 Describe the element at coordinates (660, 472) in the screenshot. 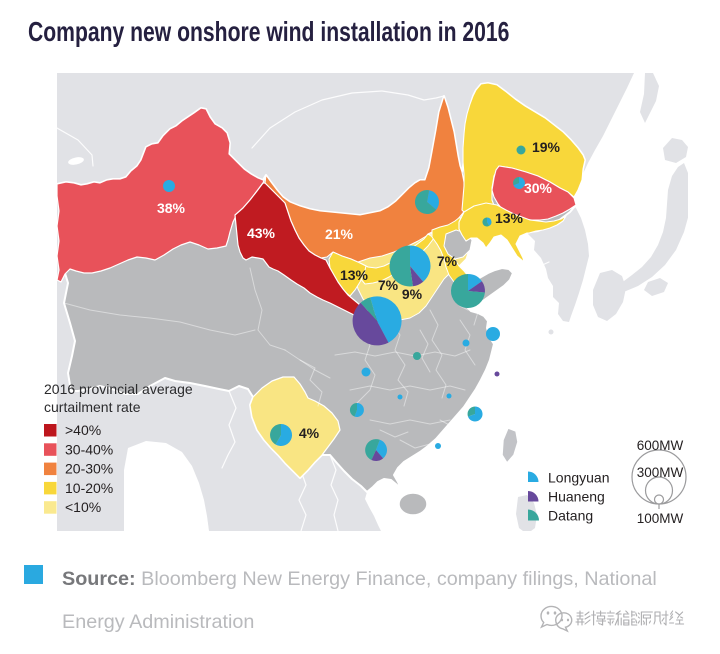

I see `svg-text: 300MW` at that location.